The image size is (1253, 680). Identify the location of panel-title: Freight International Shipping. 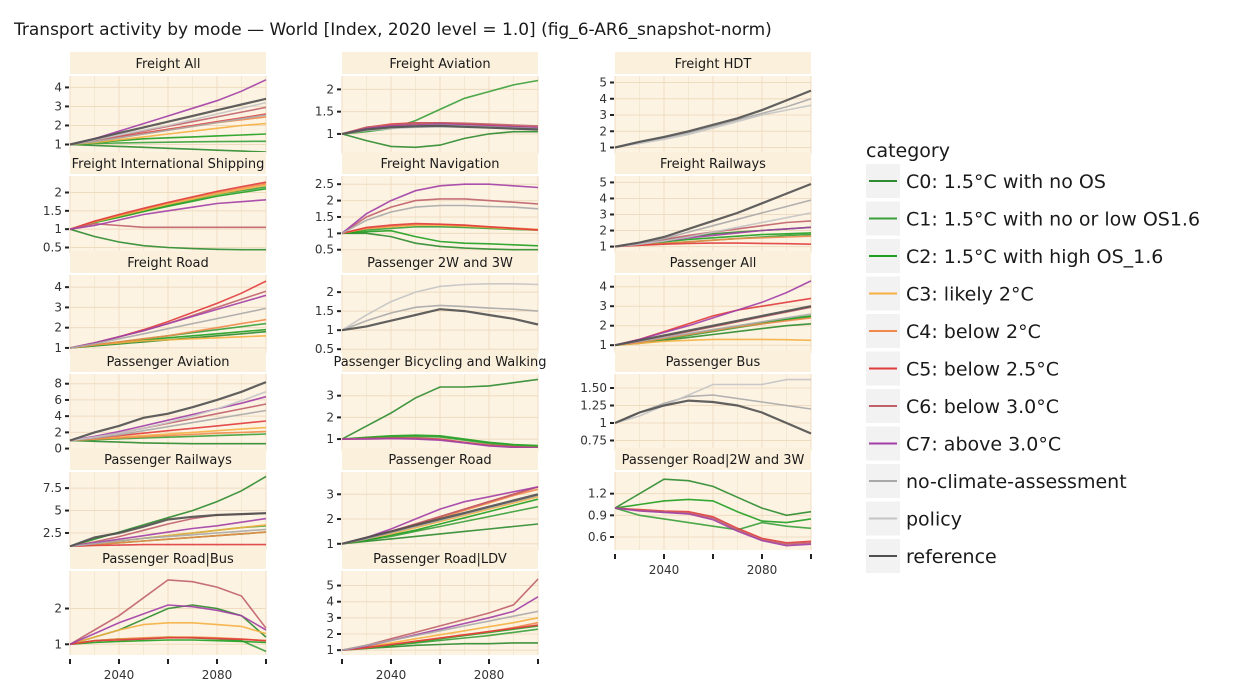
(168, 164).